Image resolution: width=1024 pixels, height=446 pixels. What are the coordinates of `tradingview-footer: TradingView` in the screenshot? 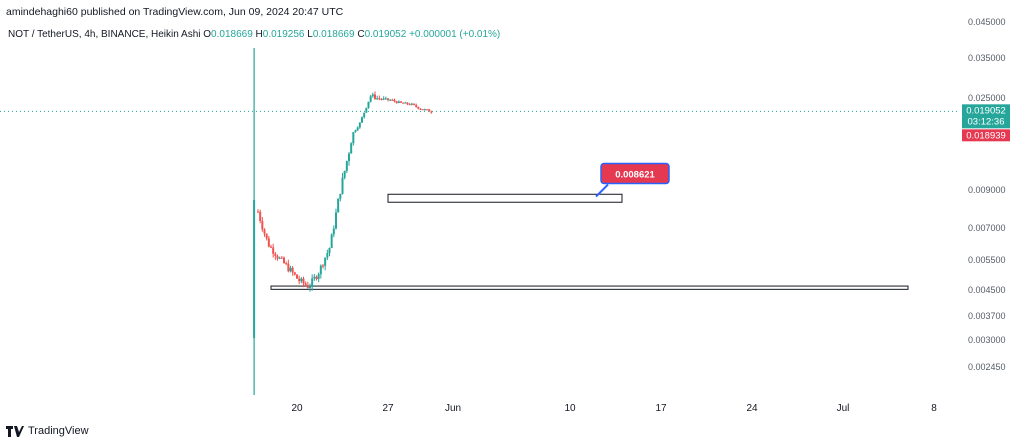 It's located at (47, 431).